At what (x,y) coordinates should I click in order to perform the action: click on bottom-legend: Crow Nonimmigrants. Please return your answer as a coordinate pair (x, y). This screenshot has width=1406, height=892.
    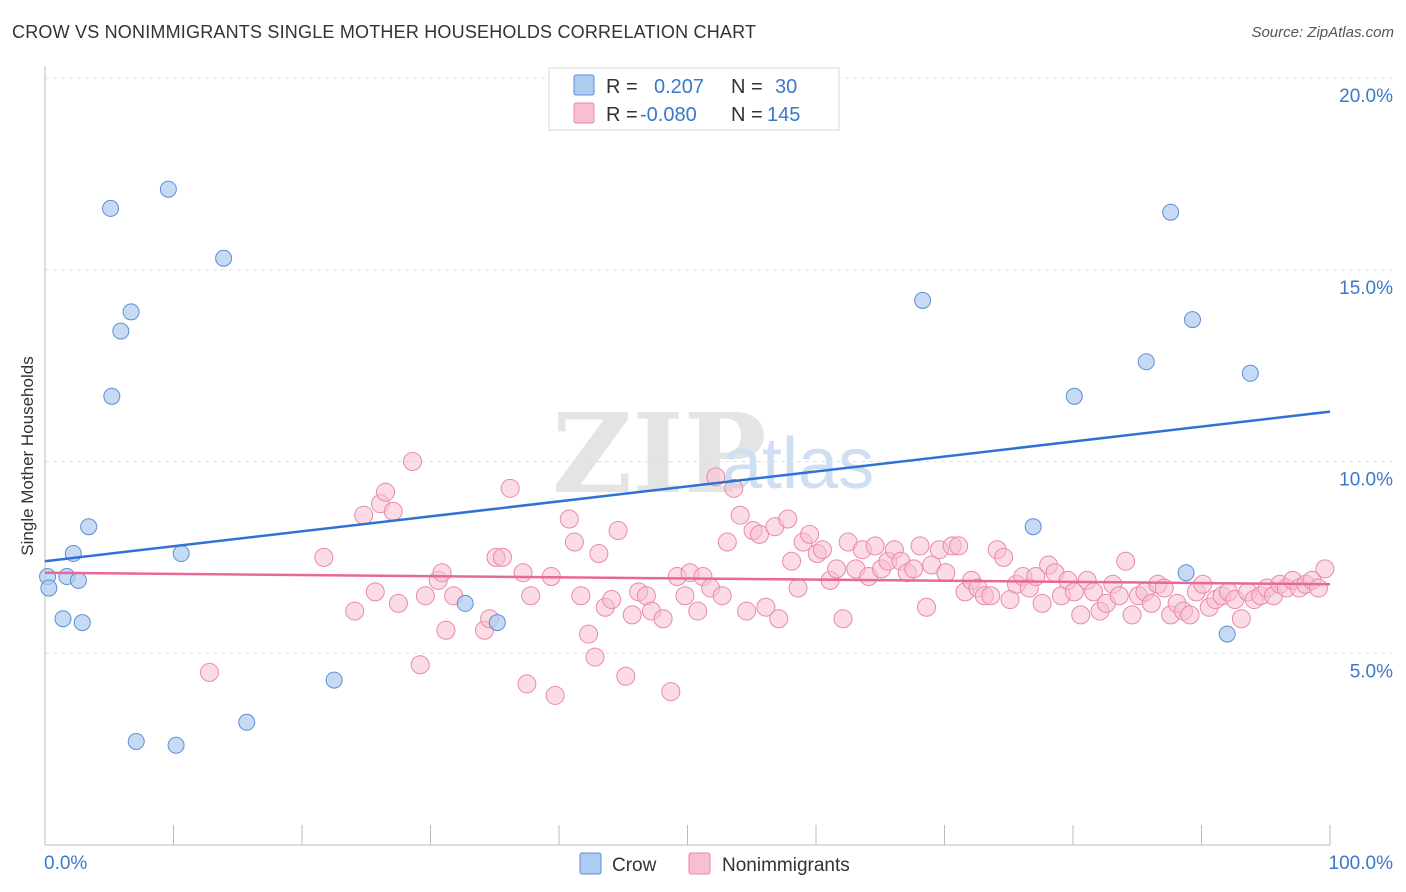
    Looking at the image, I should click on (714, 864).